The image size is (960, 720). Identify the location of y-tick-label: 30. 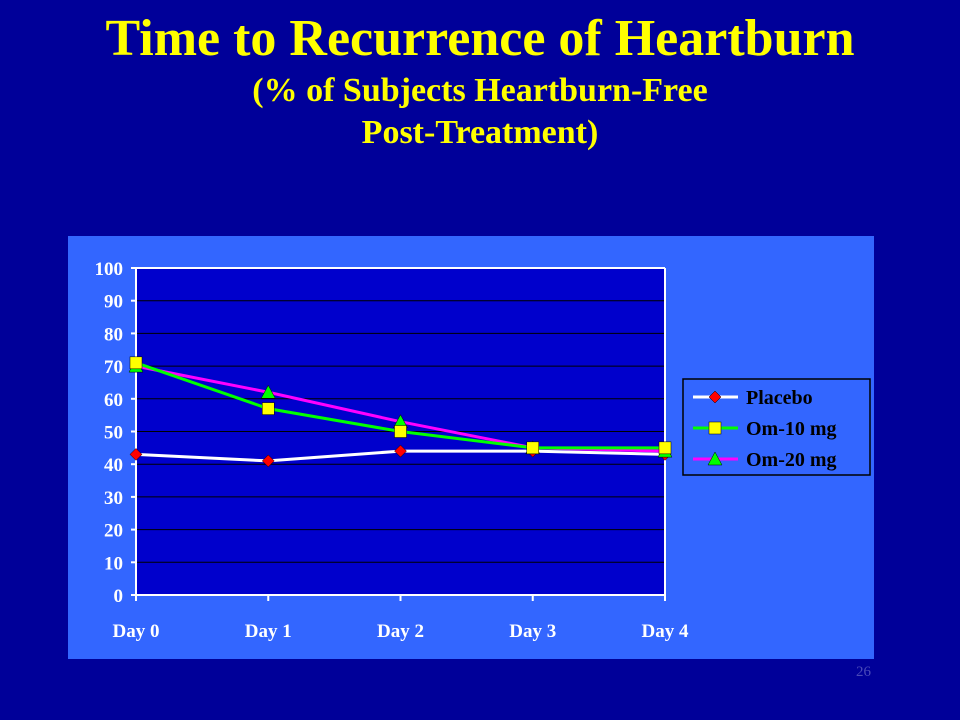
(113, 498).